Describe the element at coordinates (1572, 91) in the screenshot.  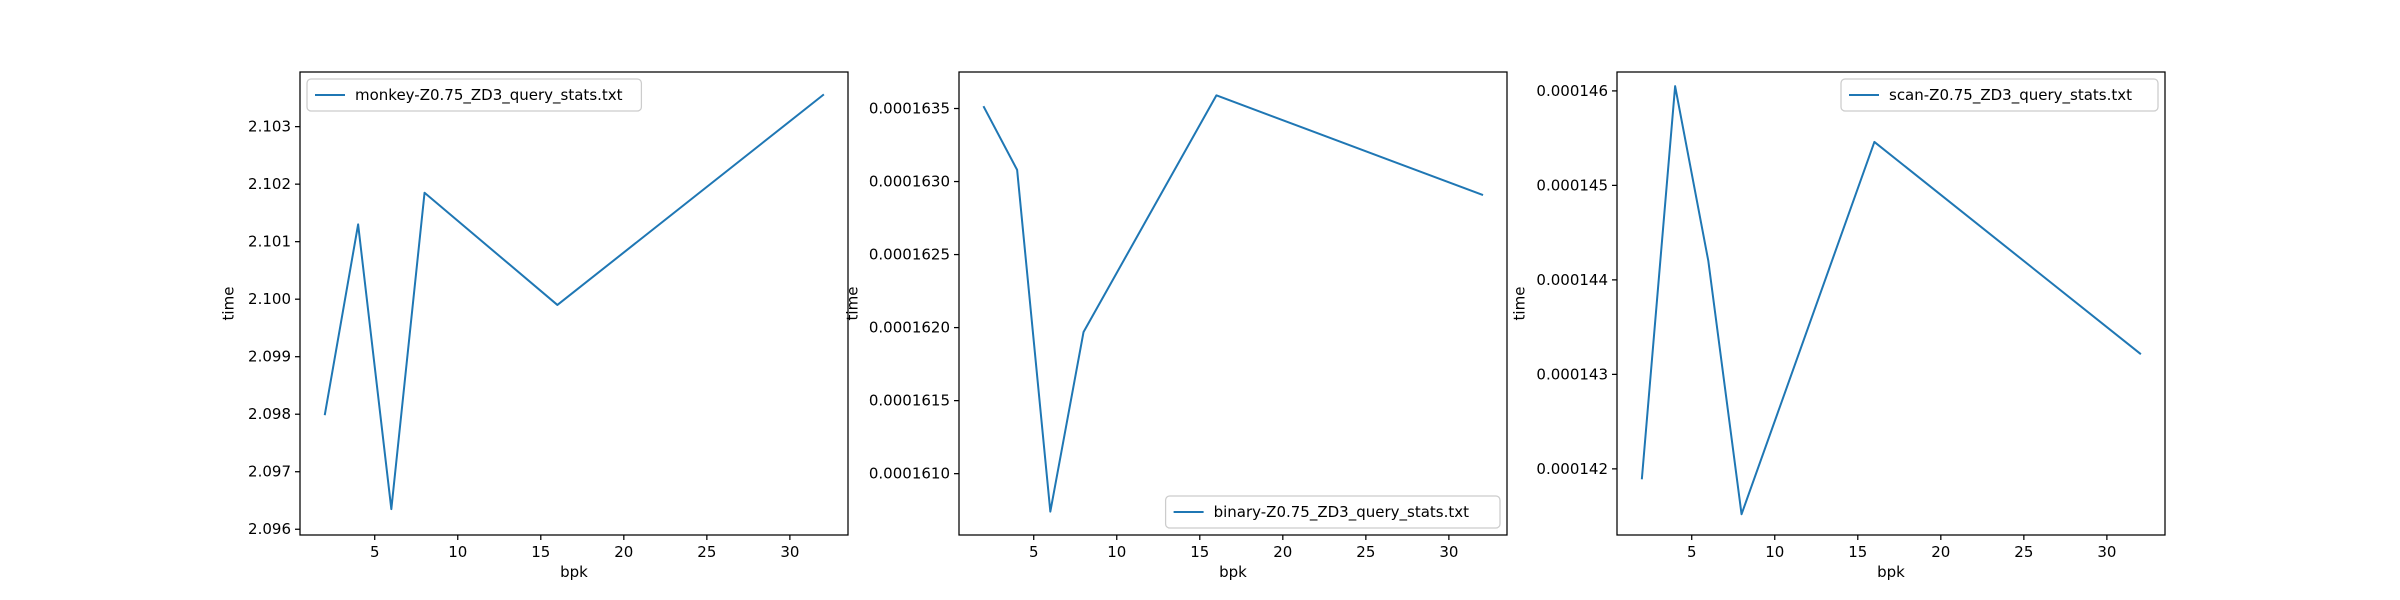
I see `y-tick-label-3-5: 0.000146` at that location.